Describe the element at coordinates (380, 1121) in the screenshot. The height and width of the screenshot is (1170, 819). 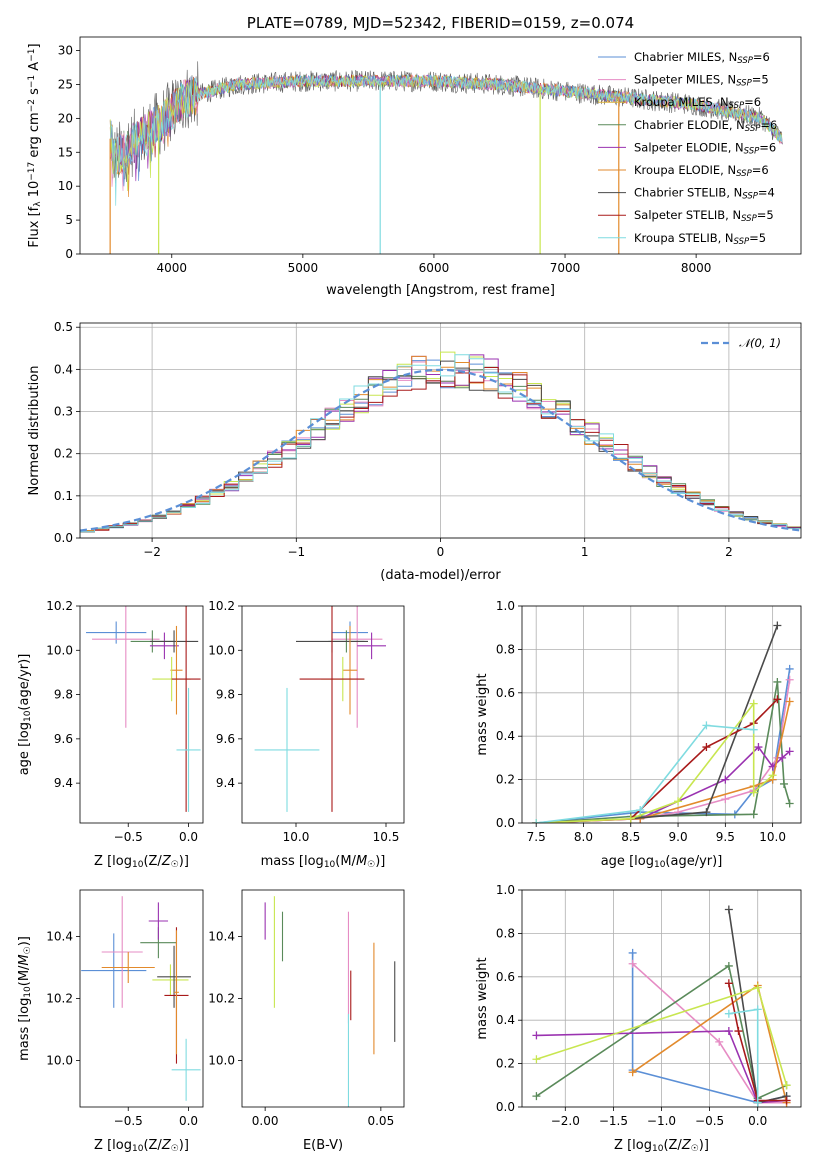
I see `x-tick-label: 0.05` at that location.